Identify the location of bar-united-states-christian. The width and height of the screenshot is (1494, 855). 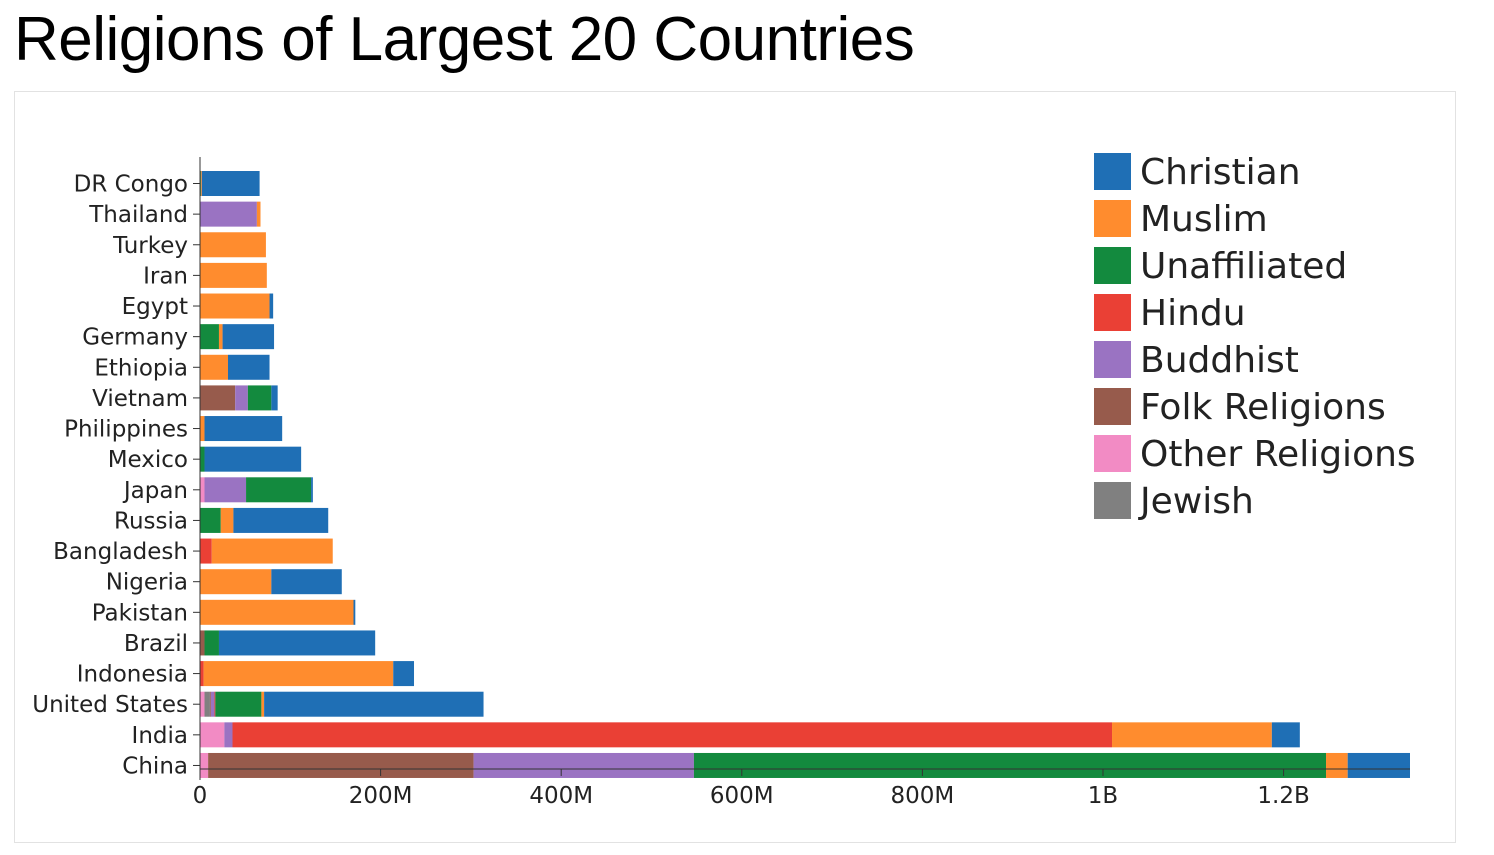
(374, 704).